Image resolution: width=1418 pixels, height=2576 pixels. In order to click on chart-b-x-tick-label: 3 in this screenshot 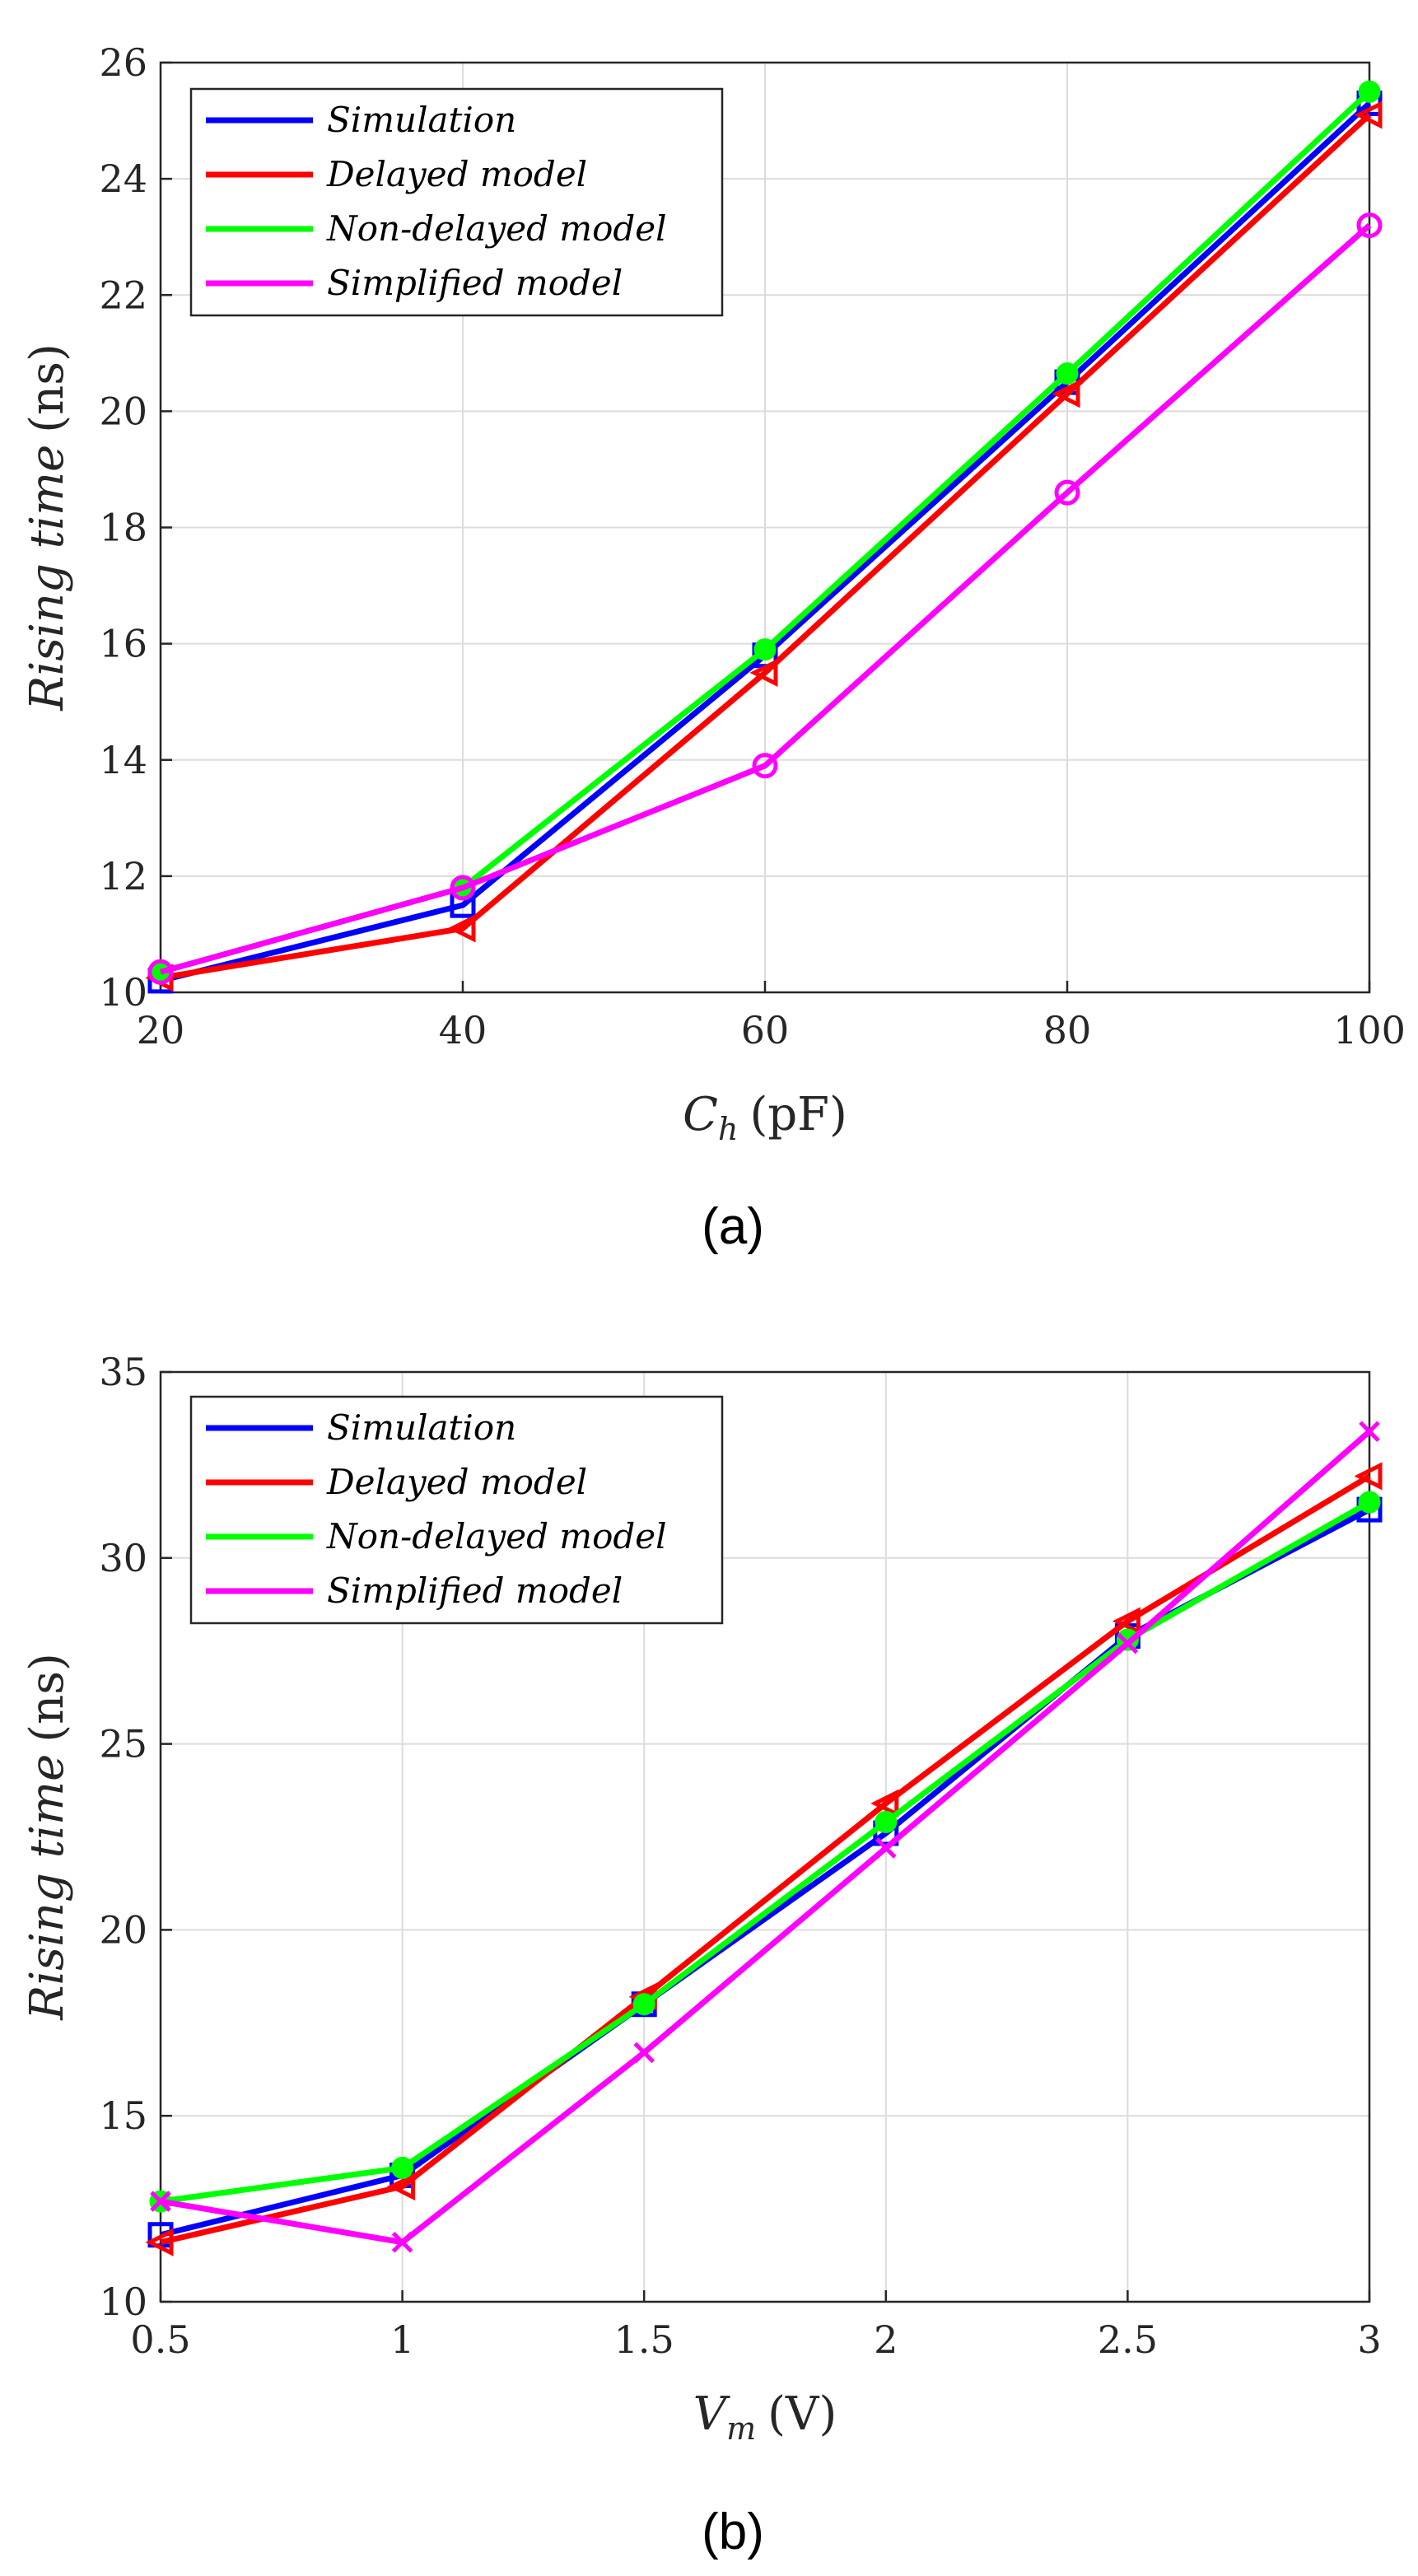, I will do `click(1369, 2339)`.